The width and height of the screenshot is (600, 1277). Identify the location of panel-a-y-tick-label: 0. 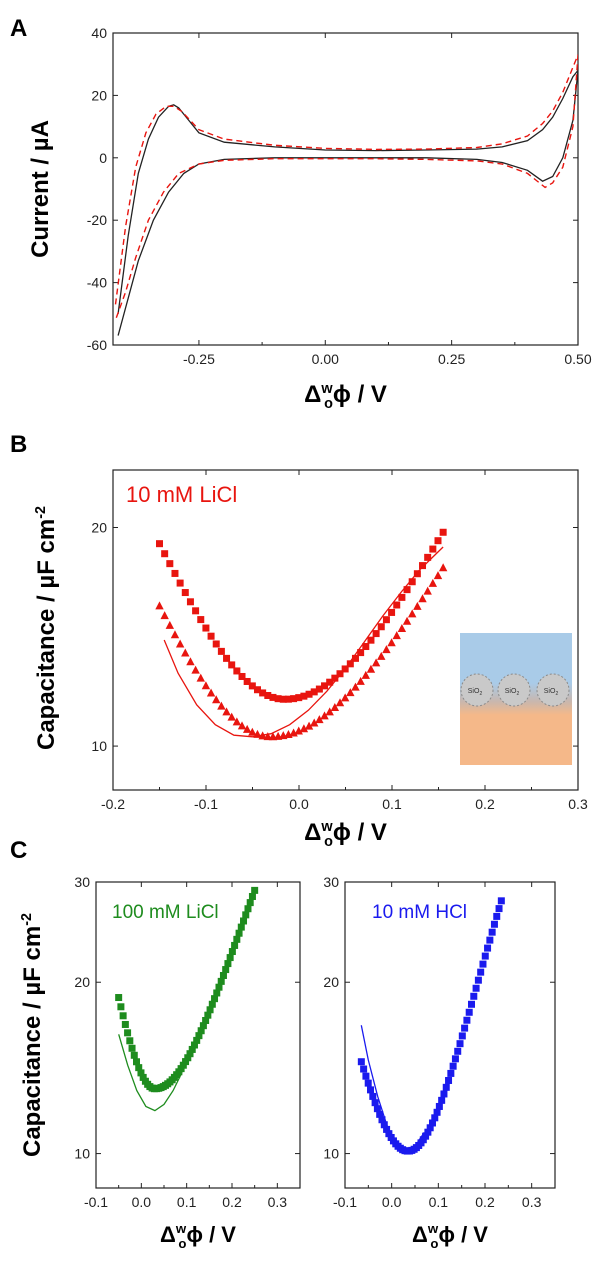
(103, 158).